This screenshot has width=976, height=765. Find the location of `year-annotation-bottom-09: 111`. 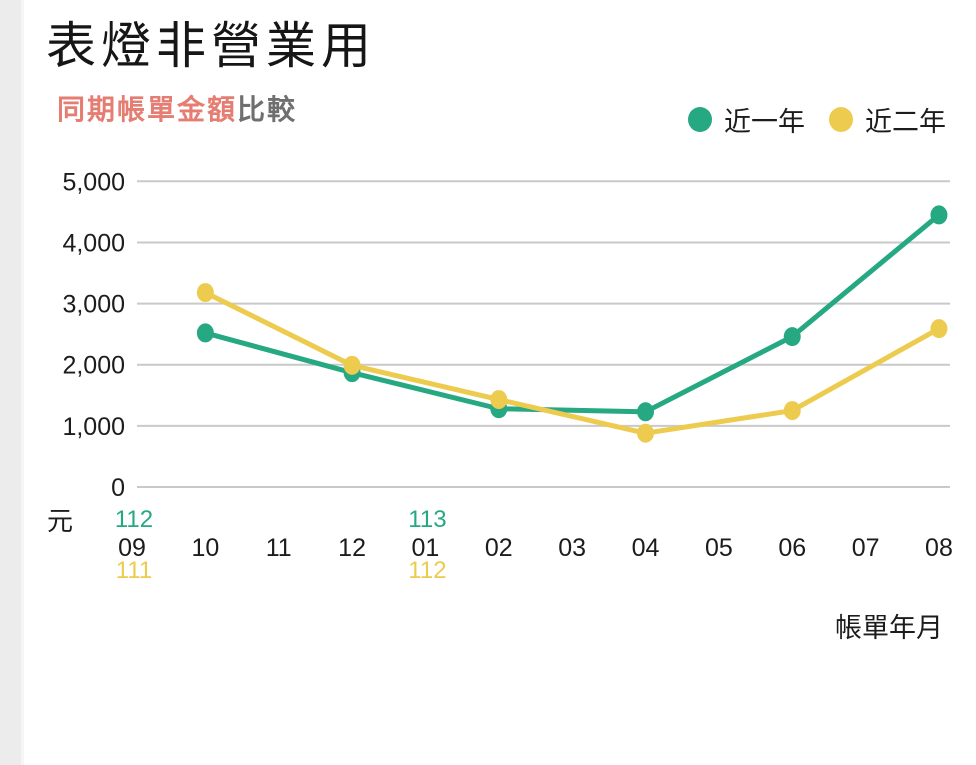

year-annotation-bottom-09: 111 is located at coordinates (134, 570).